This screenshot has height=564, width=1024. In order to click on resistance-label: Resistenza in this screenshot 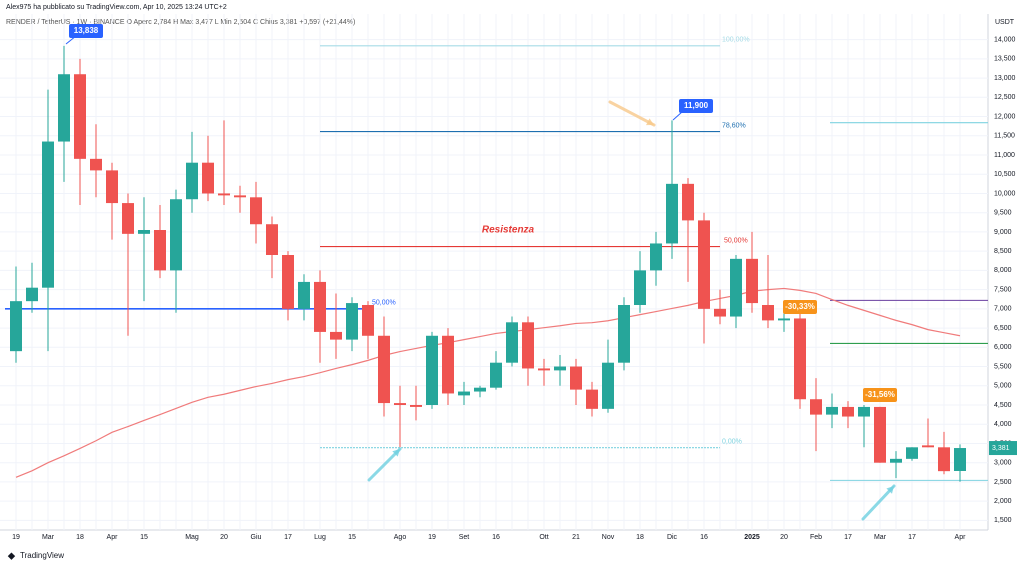, I will do `click(508, 230)`.